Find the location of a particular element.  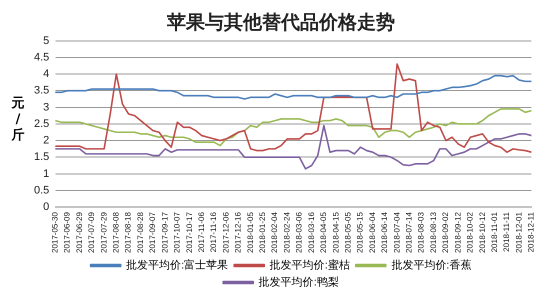

x-tick-label: 2018-11-11 is located at coordinates (507, 232).